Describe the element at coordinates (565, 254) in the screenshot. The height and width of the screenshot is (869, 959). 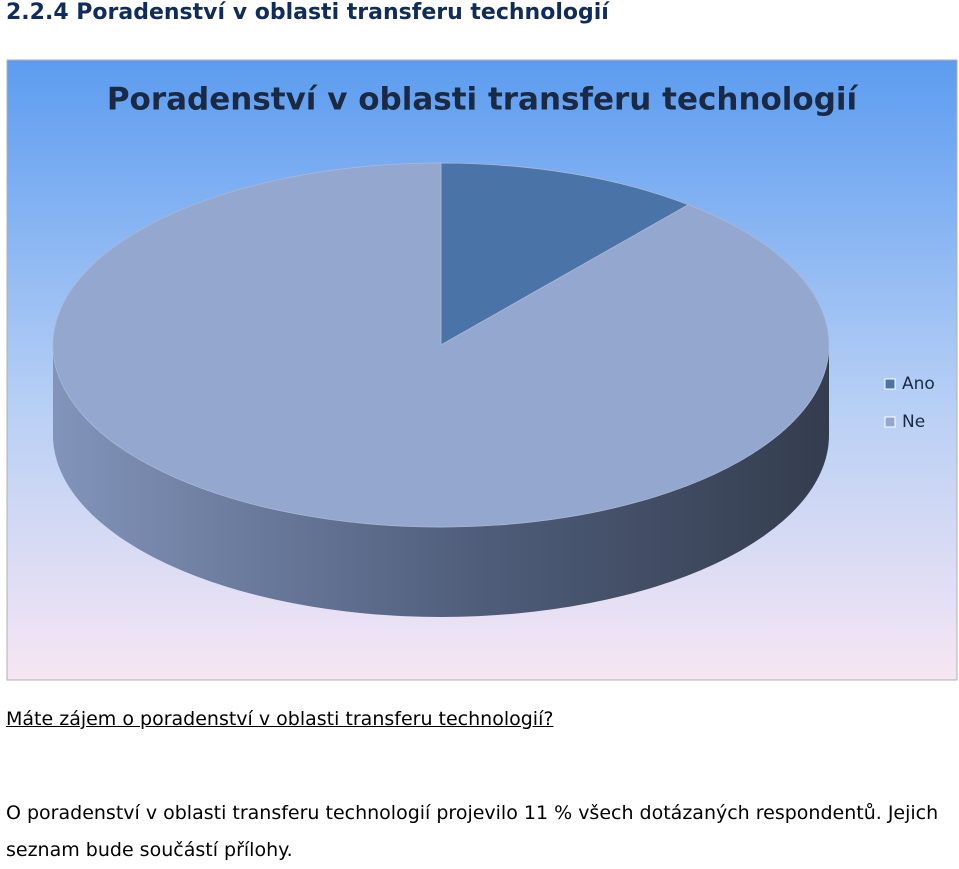
I see `pie-slice` at that location.